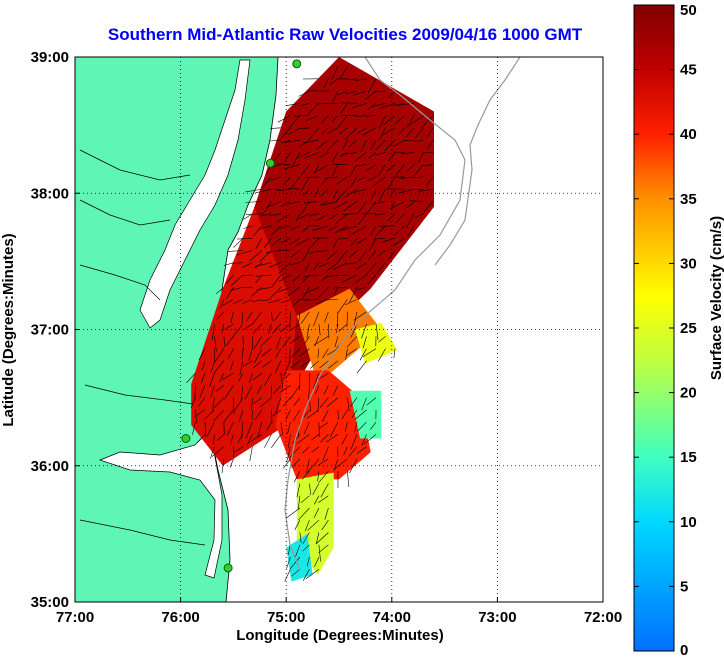 Image resolution: width=724 pixels, height=659 pixels. Describe the element at coordinates (340, 635) in the screenshot. I see `x-axis-label: Longitude (Degrees:Minutes)` at that location.